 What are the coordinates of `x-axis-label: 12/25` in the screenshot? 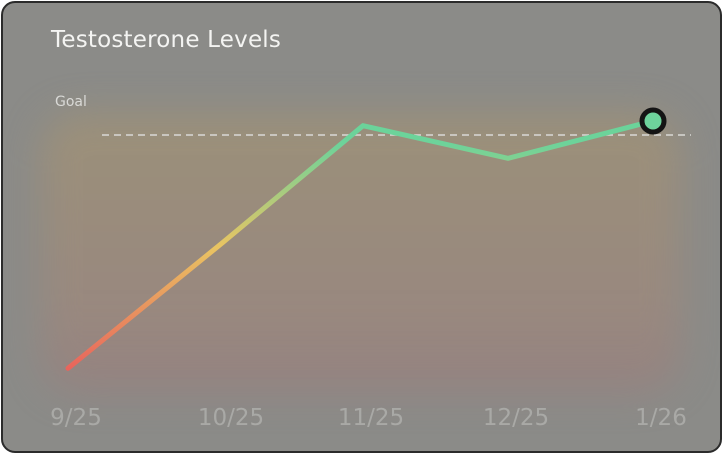 It's located at (516, 418).